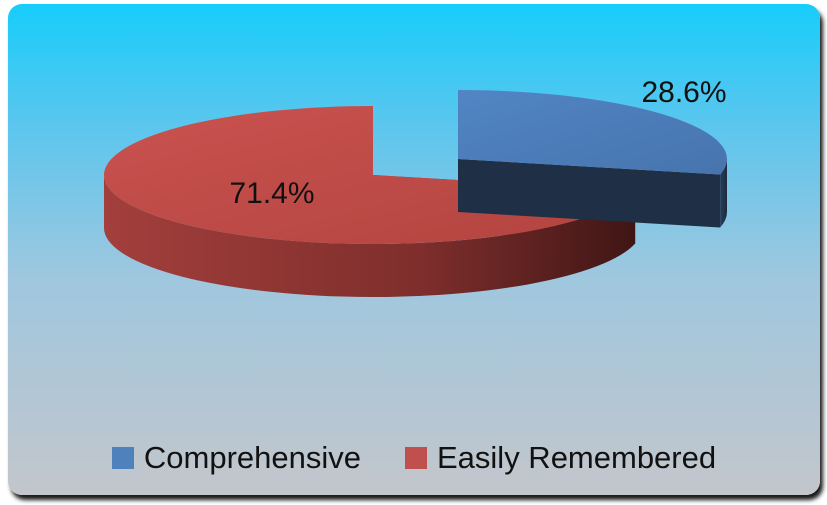  I want to click on pie-slice-comprehensive, so click(592, 159).